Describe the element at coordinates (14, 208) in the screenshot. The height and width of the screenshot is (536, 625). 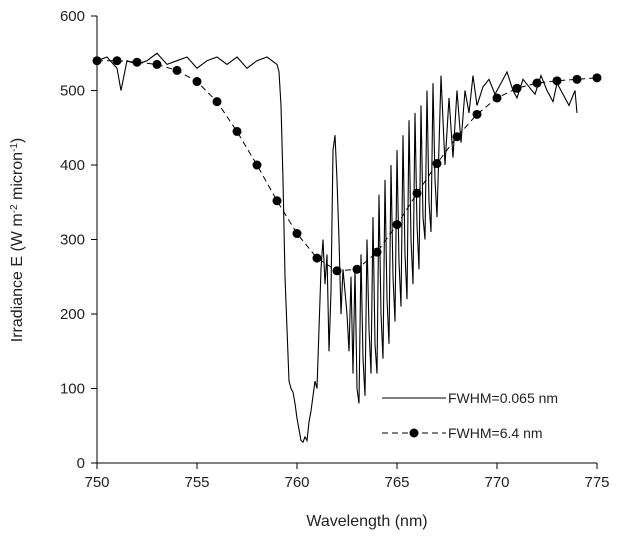
I see `y-axis-label-superscript: -2` at that location.